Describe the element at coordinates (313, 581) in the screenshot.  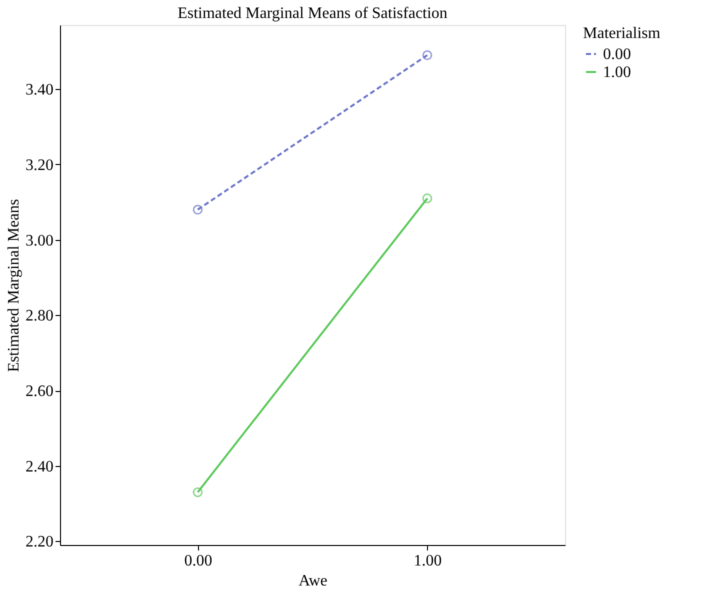
I see `x-axis-title: Awe` at that location.